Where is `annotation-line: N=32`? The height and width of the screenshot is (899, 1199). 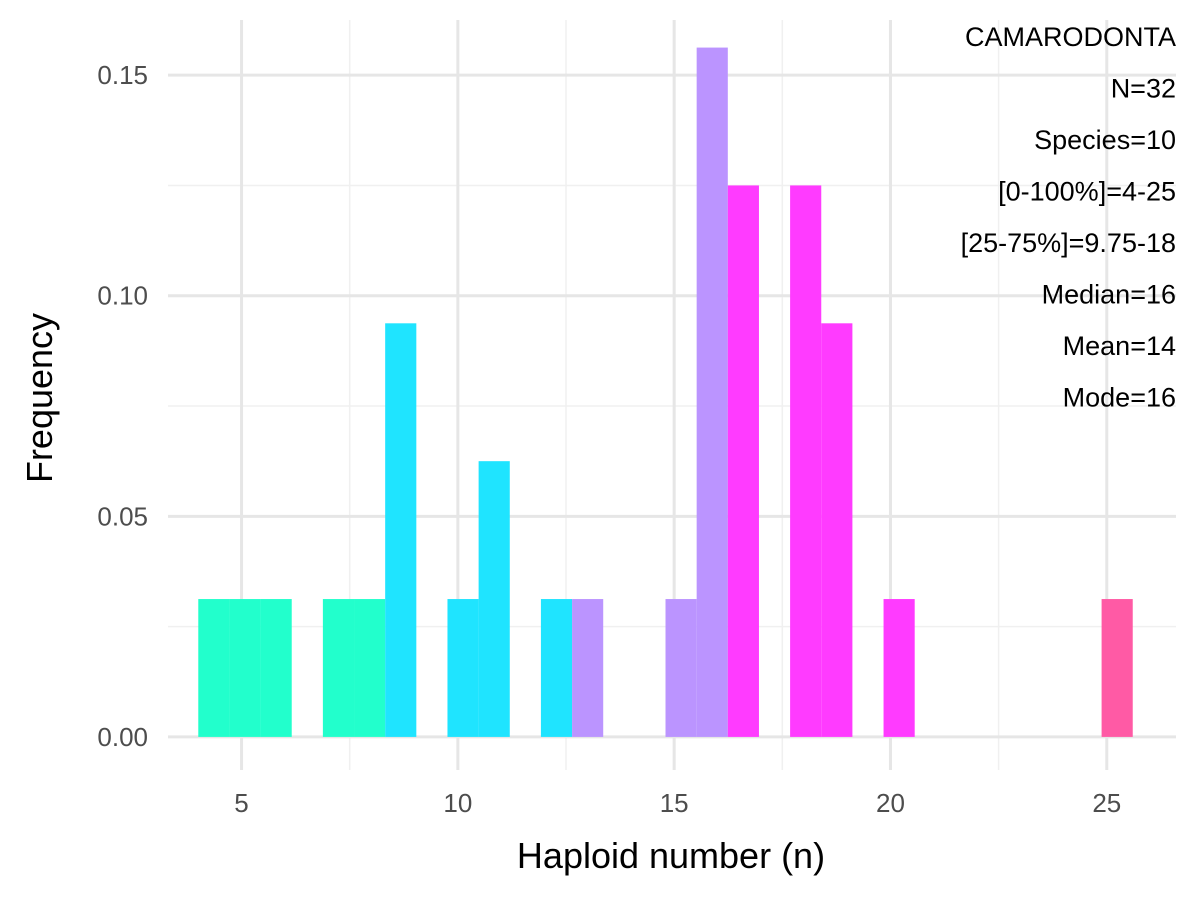 annotation-line: N=32 is located at coordinates (1143, 89).